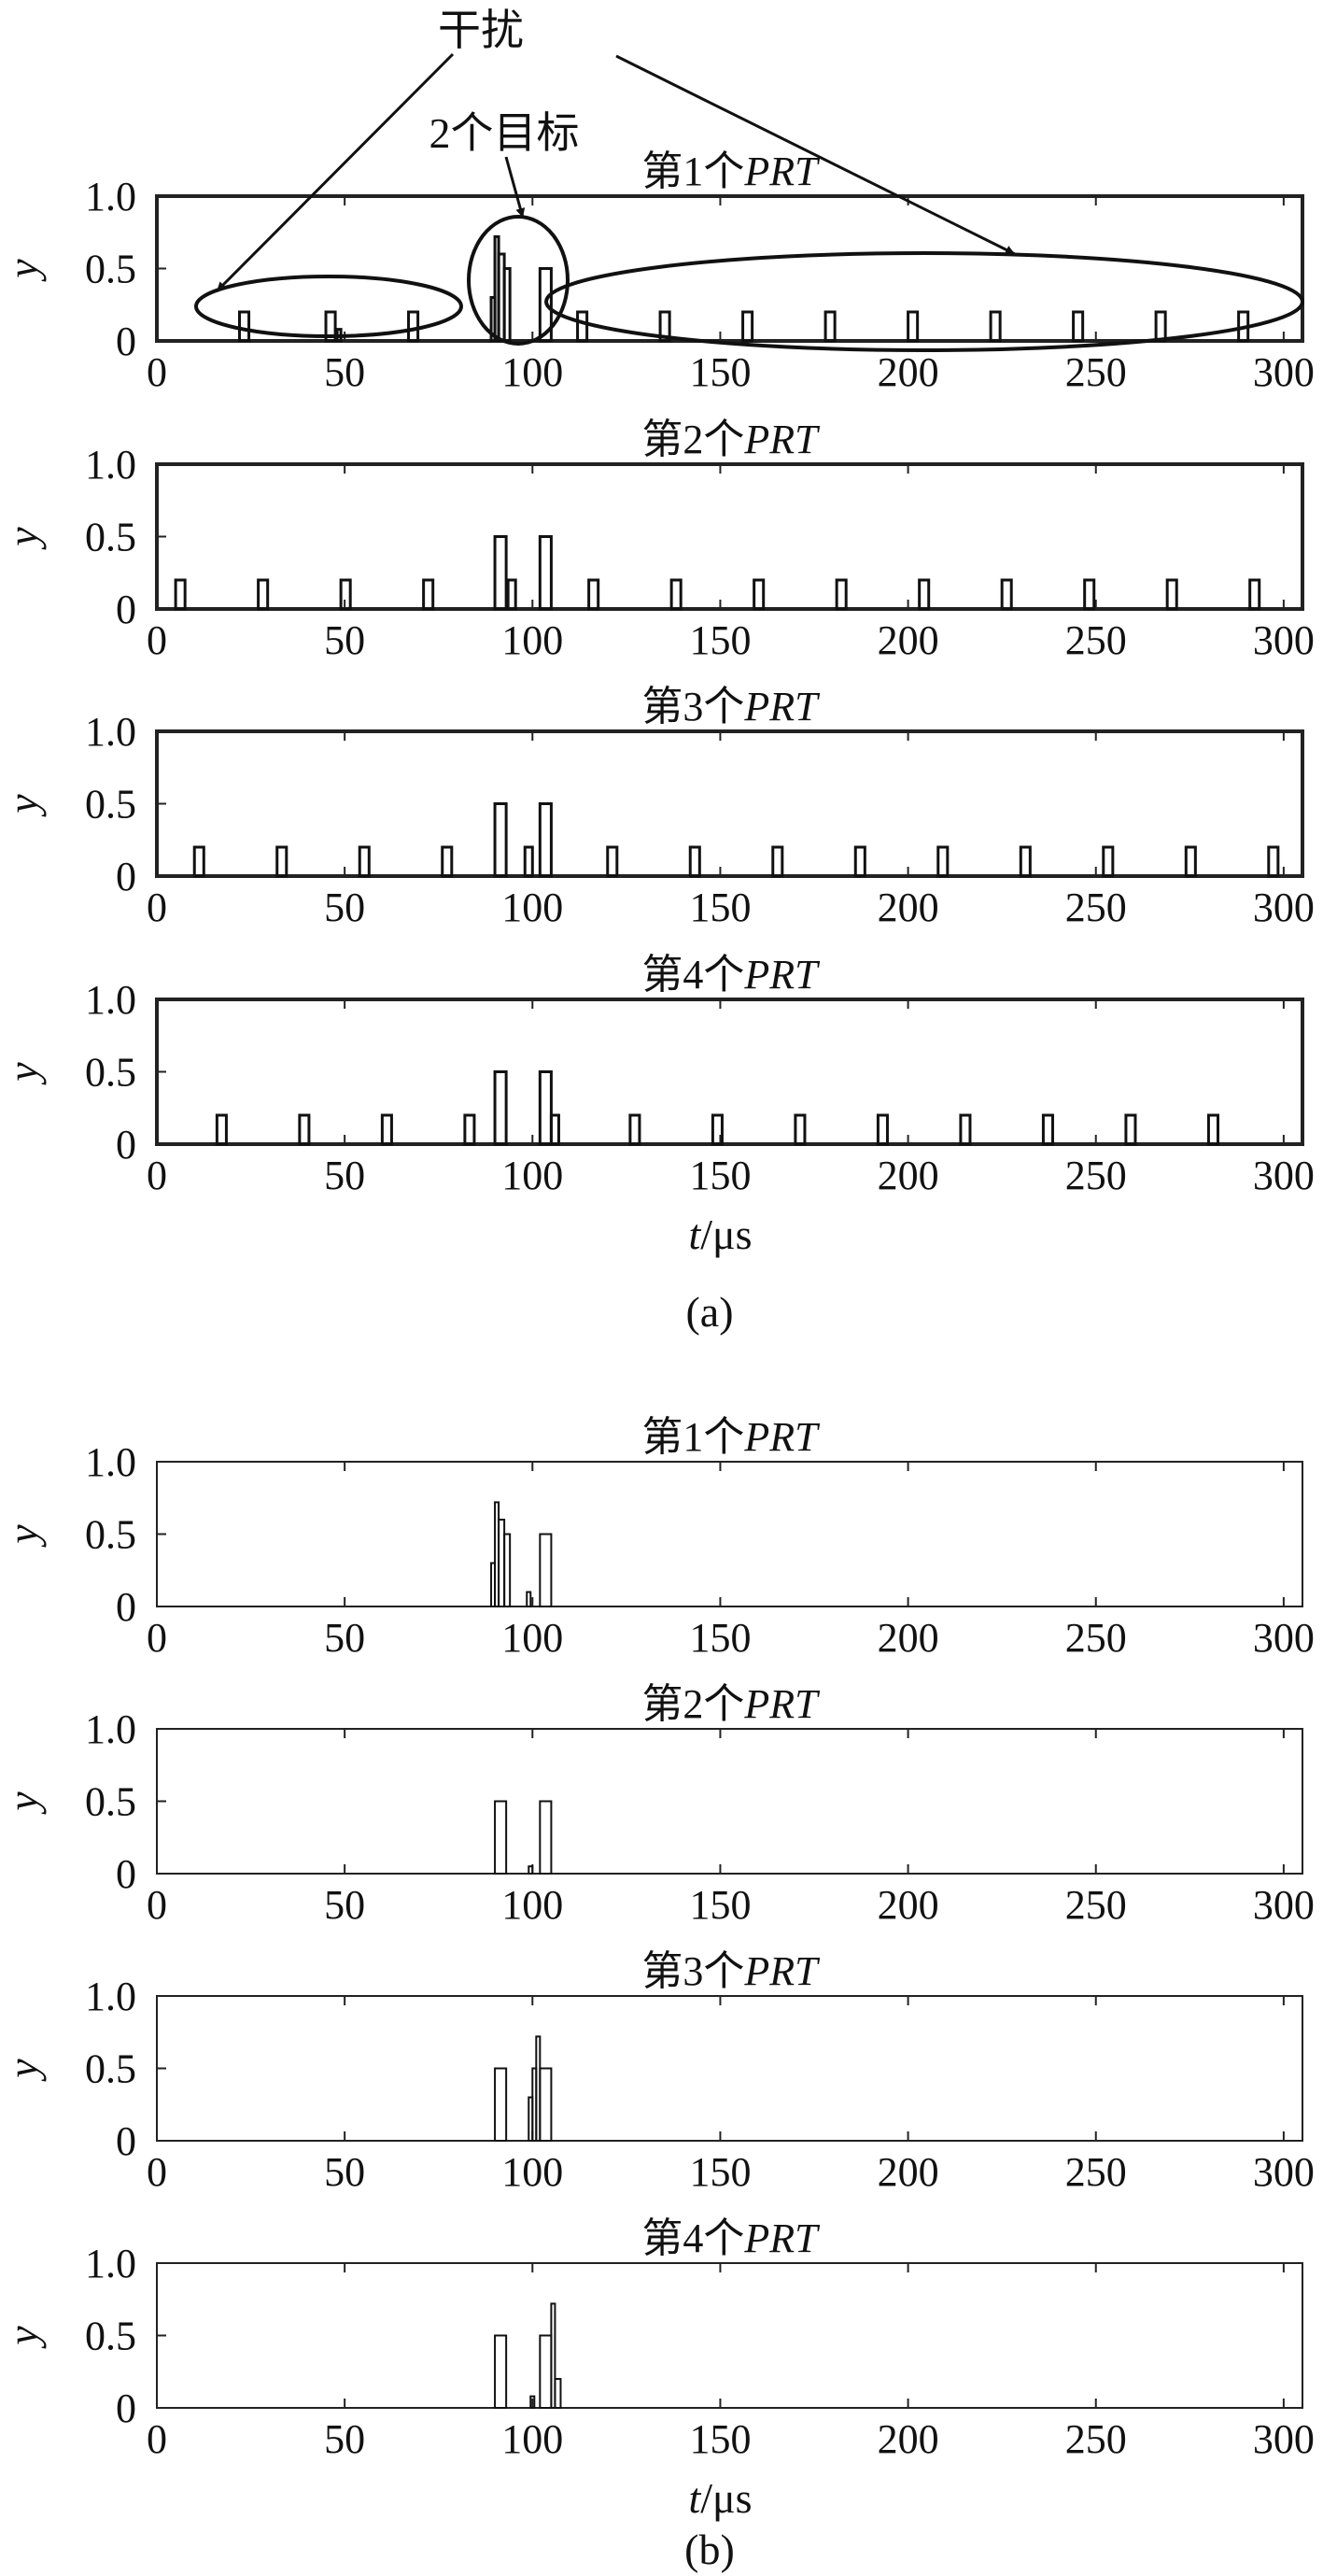  What do you see at coordinates (657, 2368) in the screenshot?
I see `chart-panel-8: 第4个PRT 0 0.5 1.0 0 50 100 150 200 250 300 y t/μs` at bounding box center [657, 2368].